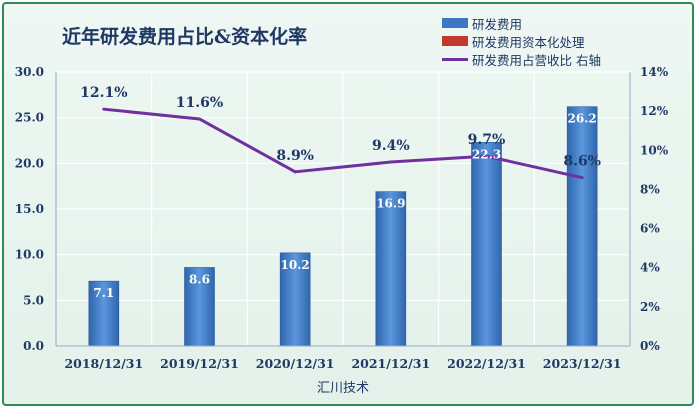 The image size is (700, 412). I want to click on legend-item-rd-expense: 研发费用, so click(521, 23).